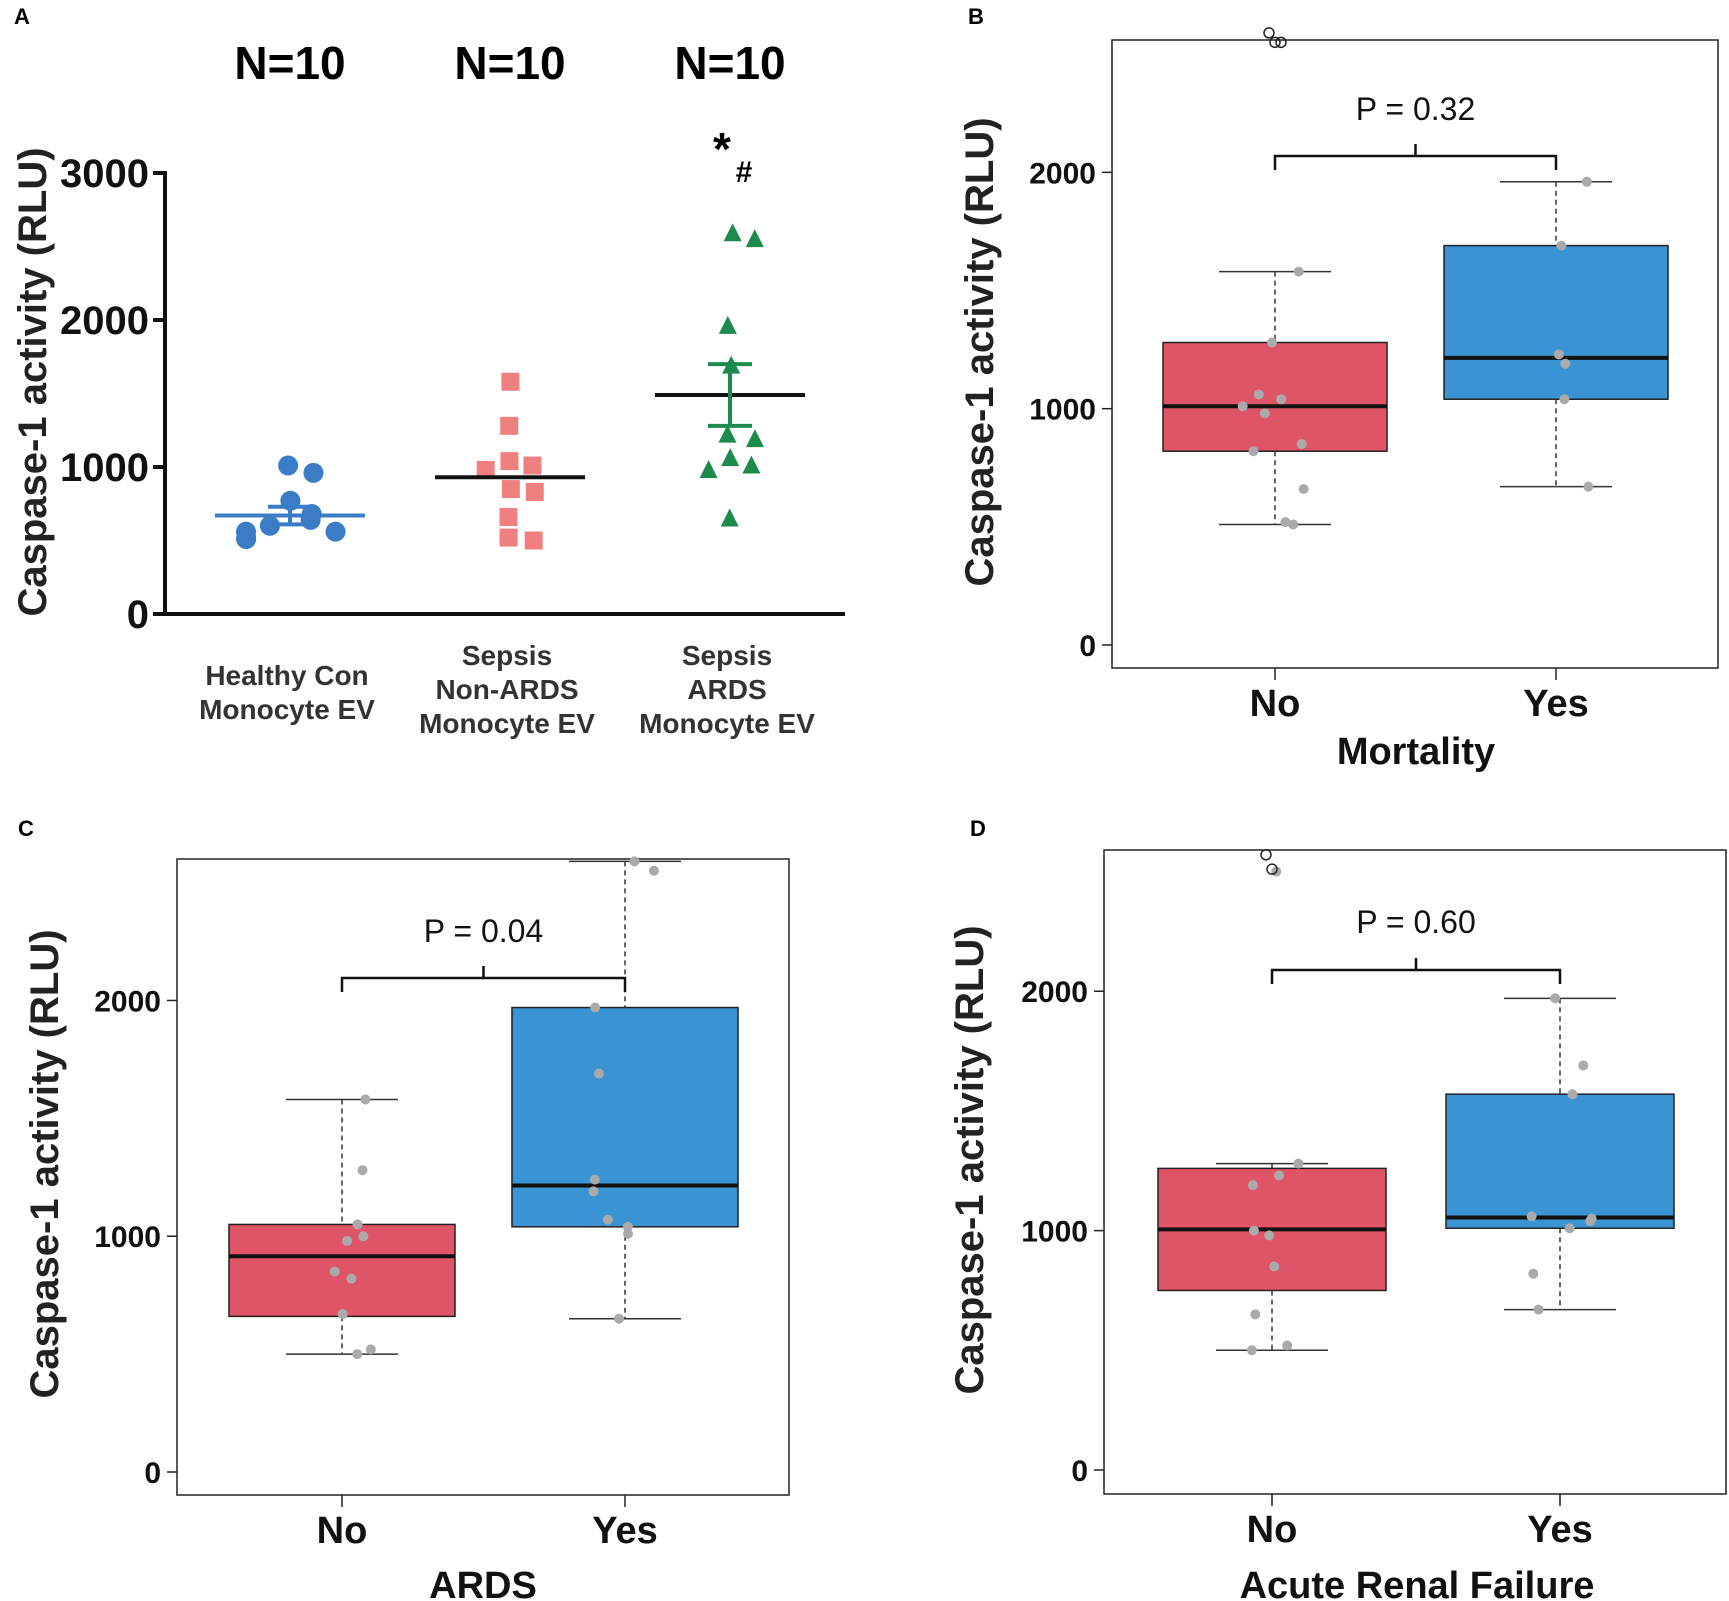 This screenshot has width=1729, height=1601. I want to click on panel-d-y-tick-label: 2000, so click(1054, 992).